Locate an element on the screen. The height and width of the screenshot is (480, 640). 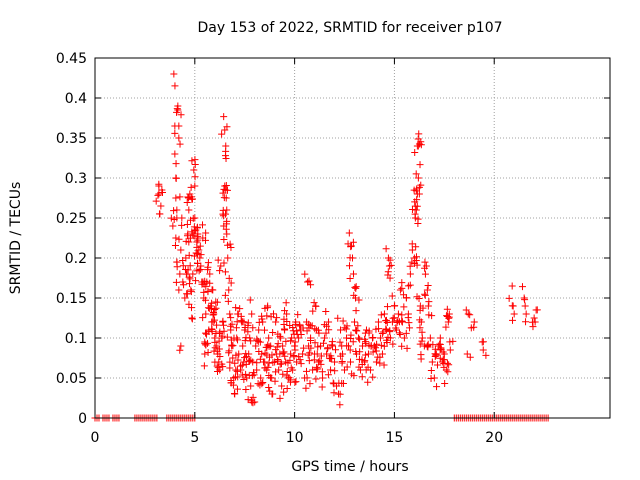
x-tick-label: 10 is located at coordinates (295, 438).